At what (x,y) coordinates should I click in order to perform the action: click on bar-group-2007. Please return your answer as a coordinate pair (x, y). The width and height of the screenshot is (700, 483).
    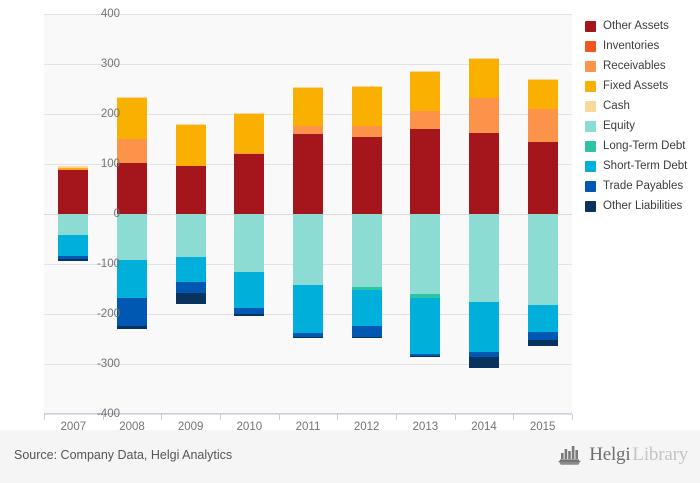
    Looking at the image, I should click on (73, 214).